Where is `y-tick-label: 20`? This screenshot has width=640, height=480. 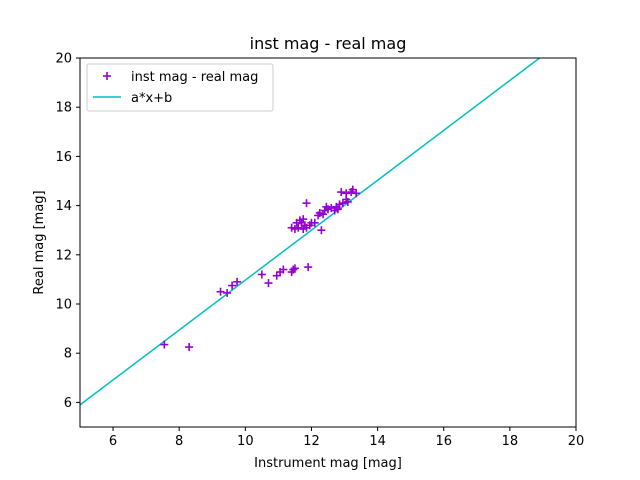 y-tick-label: 20 is located at coordinates (63, 59).